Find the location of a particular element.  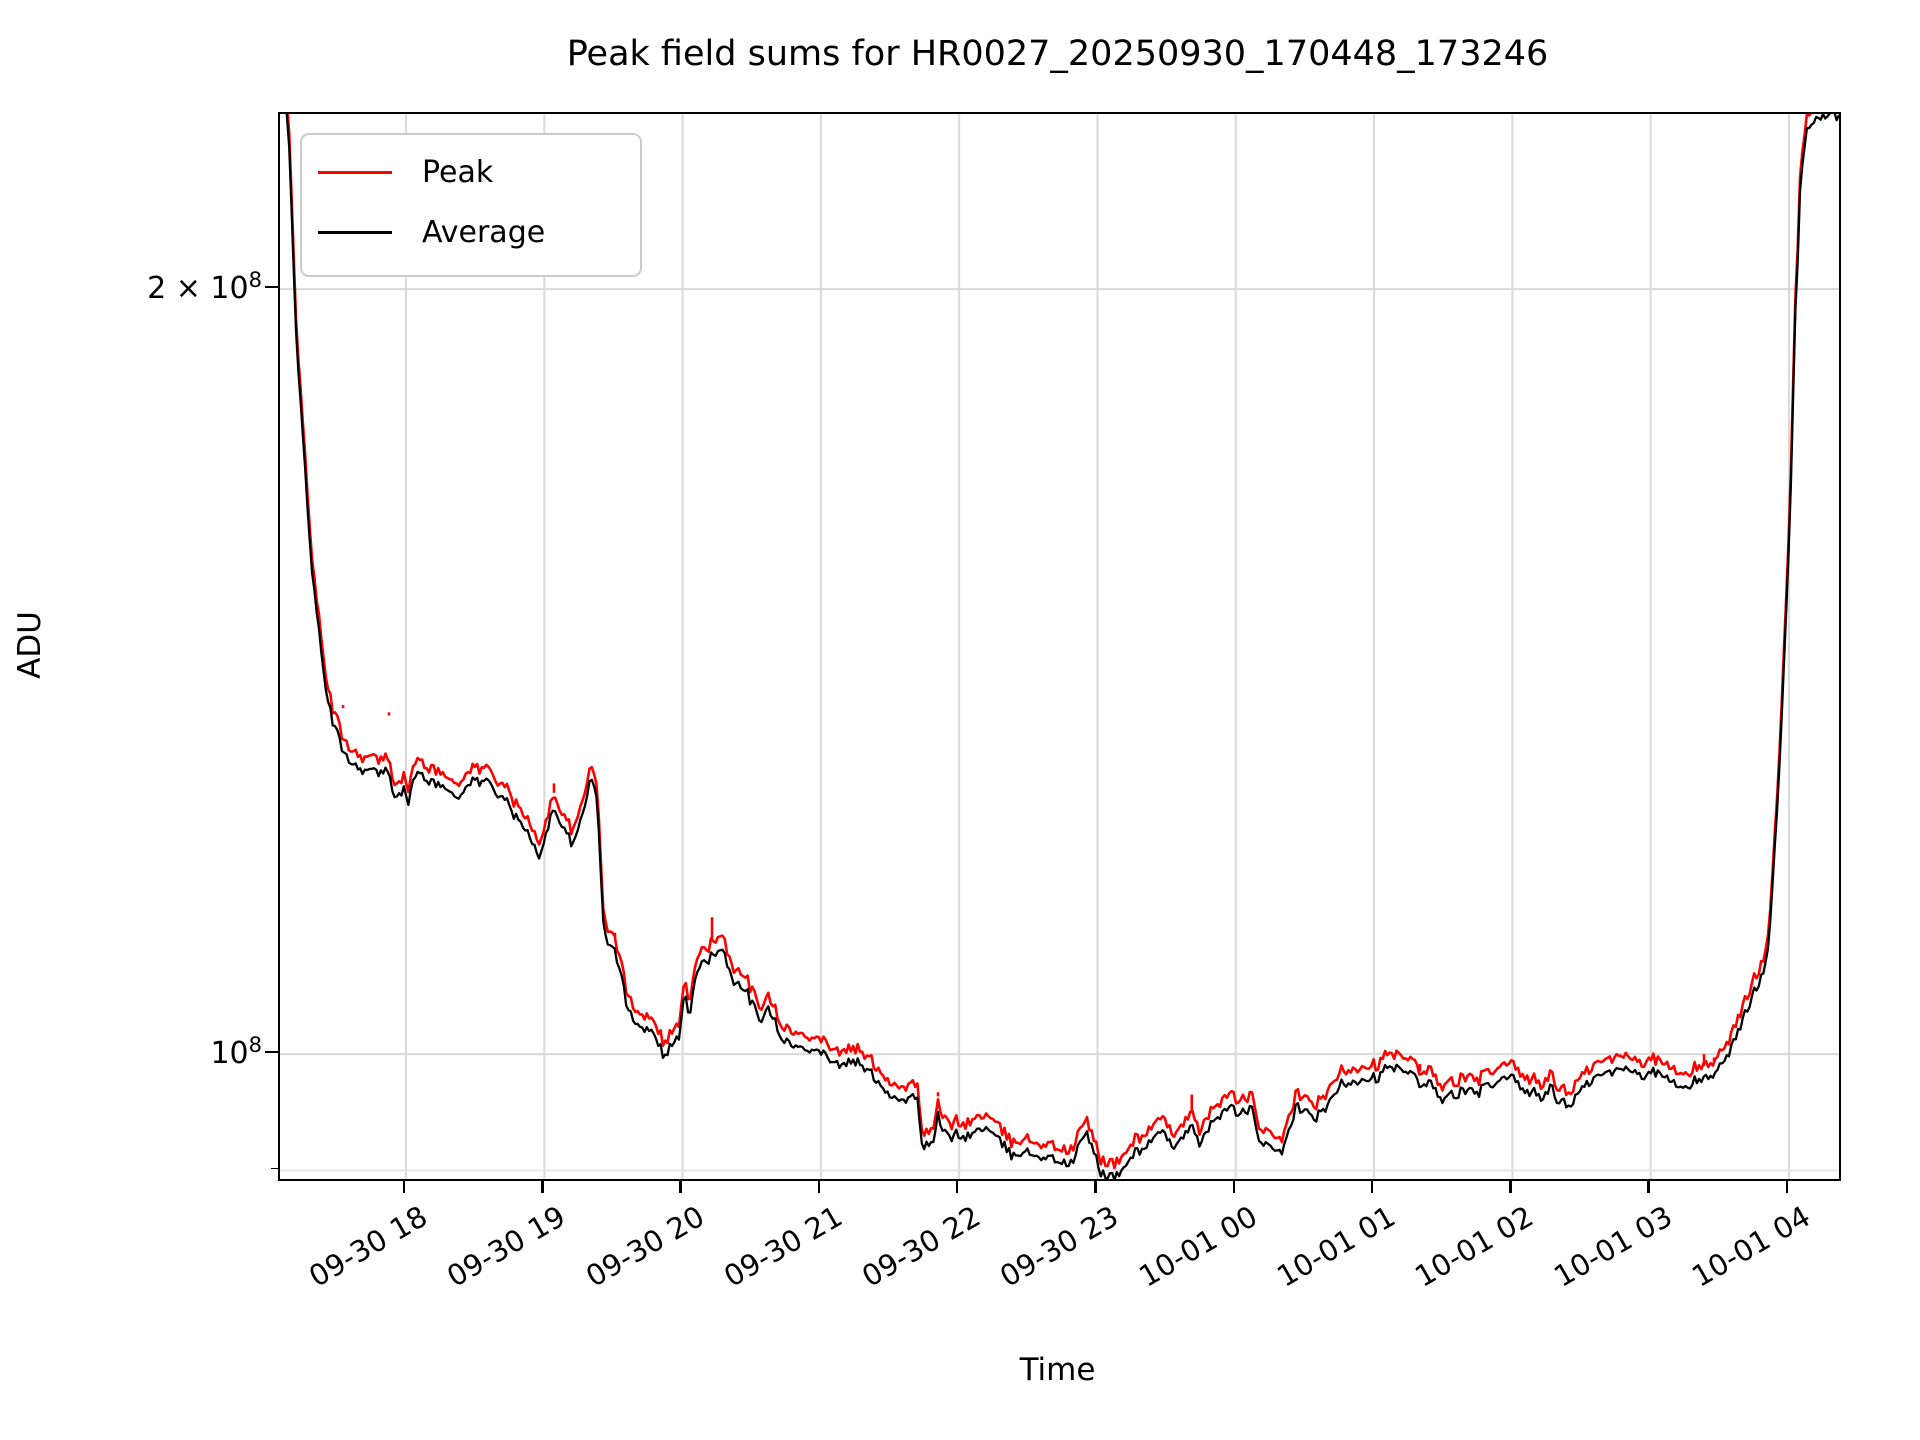

x-tick-label: 10-01 02 is located at coordinates (1474, 1246).